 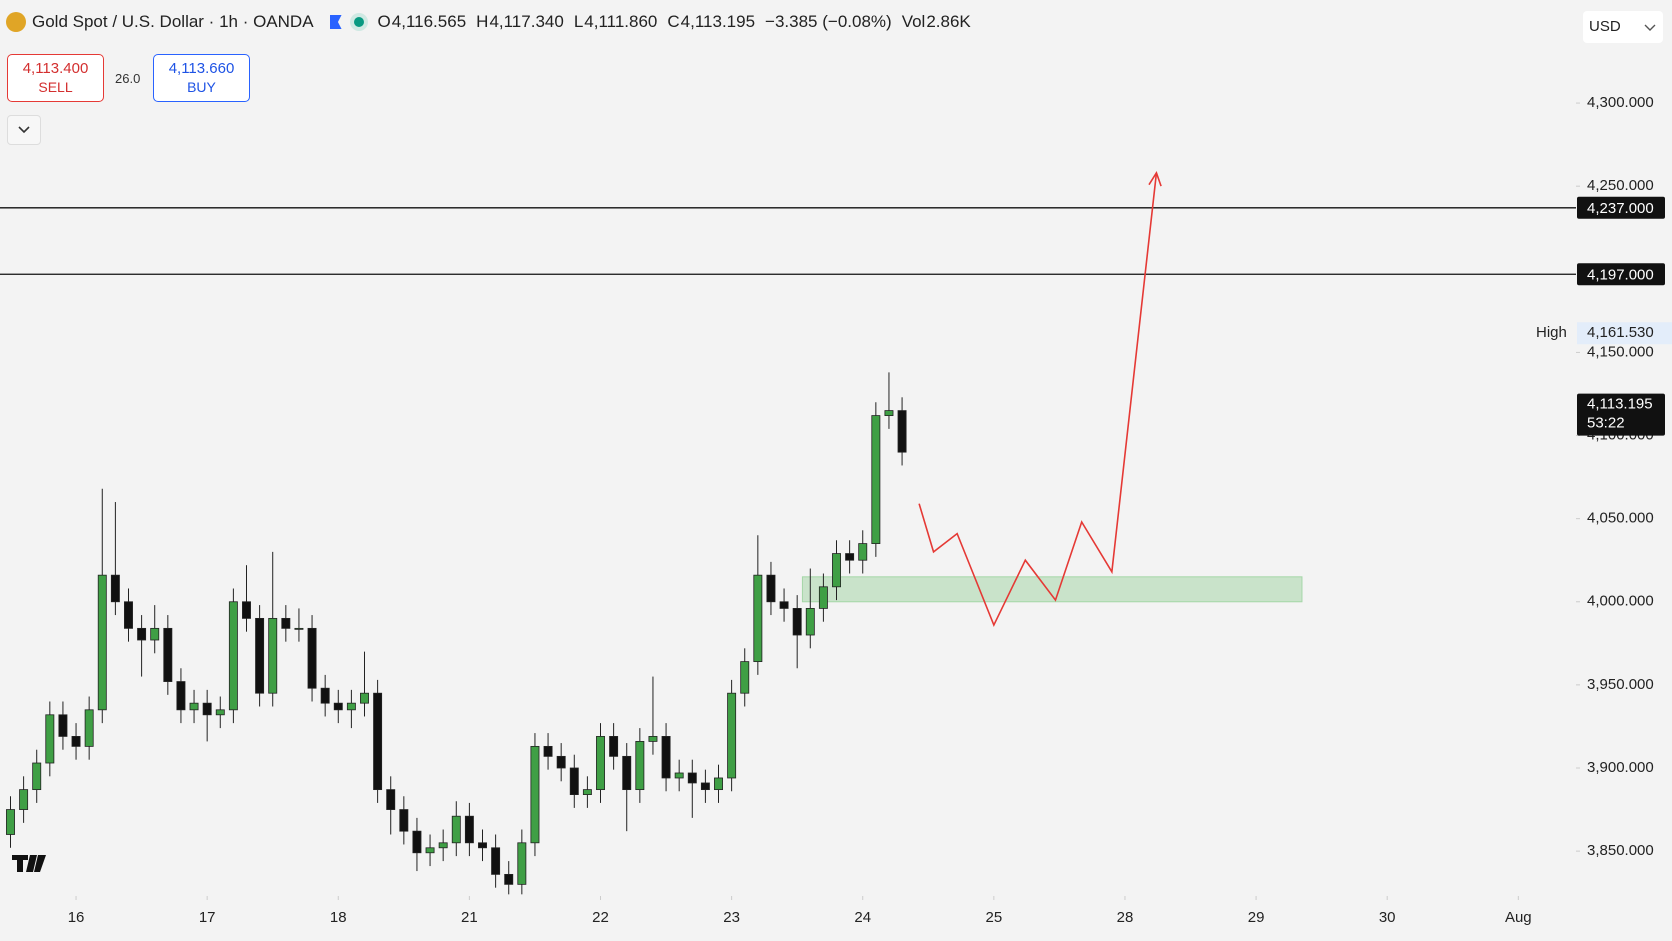 I want to click on buy-price: 4,113.660, so click(x=201, y=68).